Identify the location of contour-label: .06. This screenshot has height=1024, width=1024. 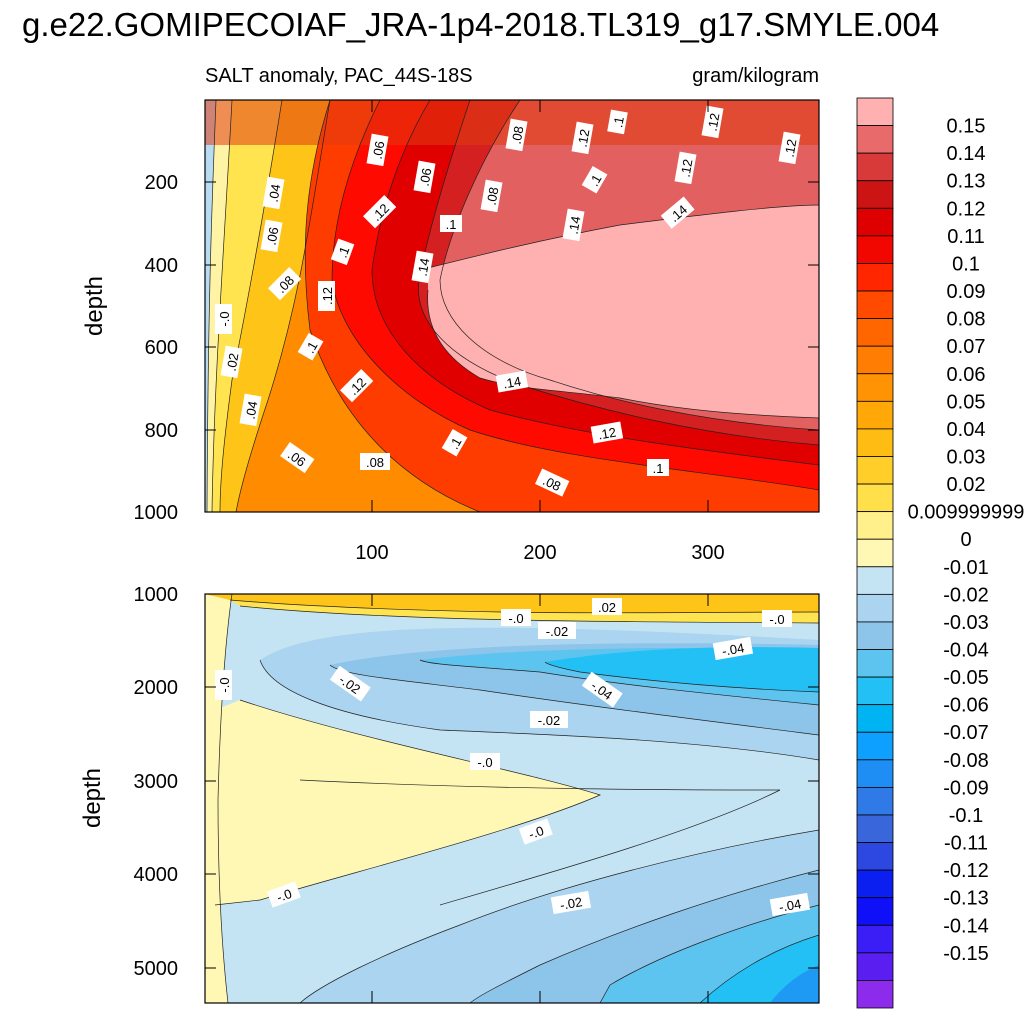
(271, 236).